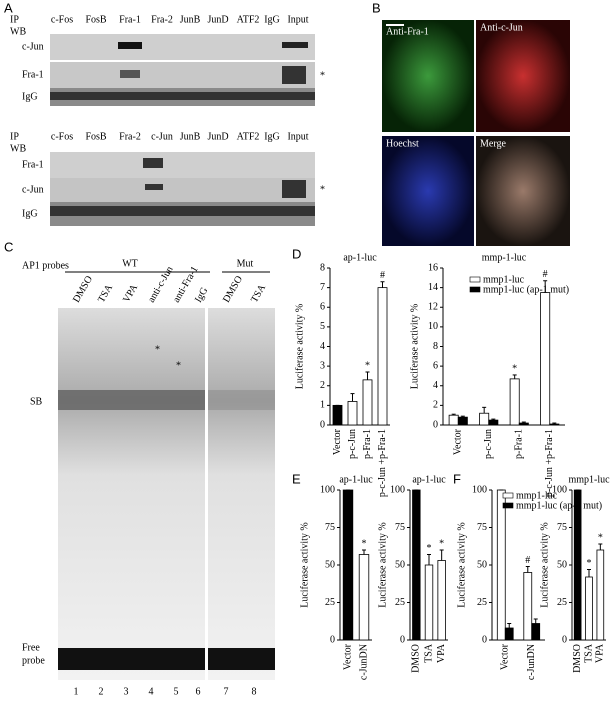 The height and width of the screenshot is (707, 610). Describe the element at coordinates (76, 691) in the screenshot. I see `lane-number: 1` at that location.